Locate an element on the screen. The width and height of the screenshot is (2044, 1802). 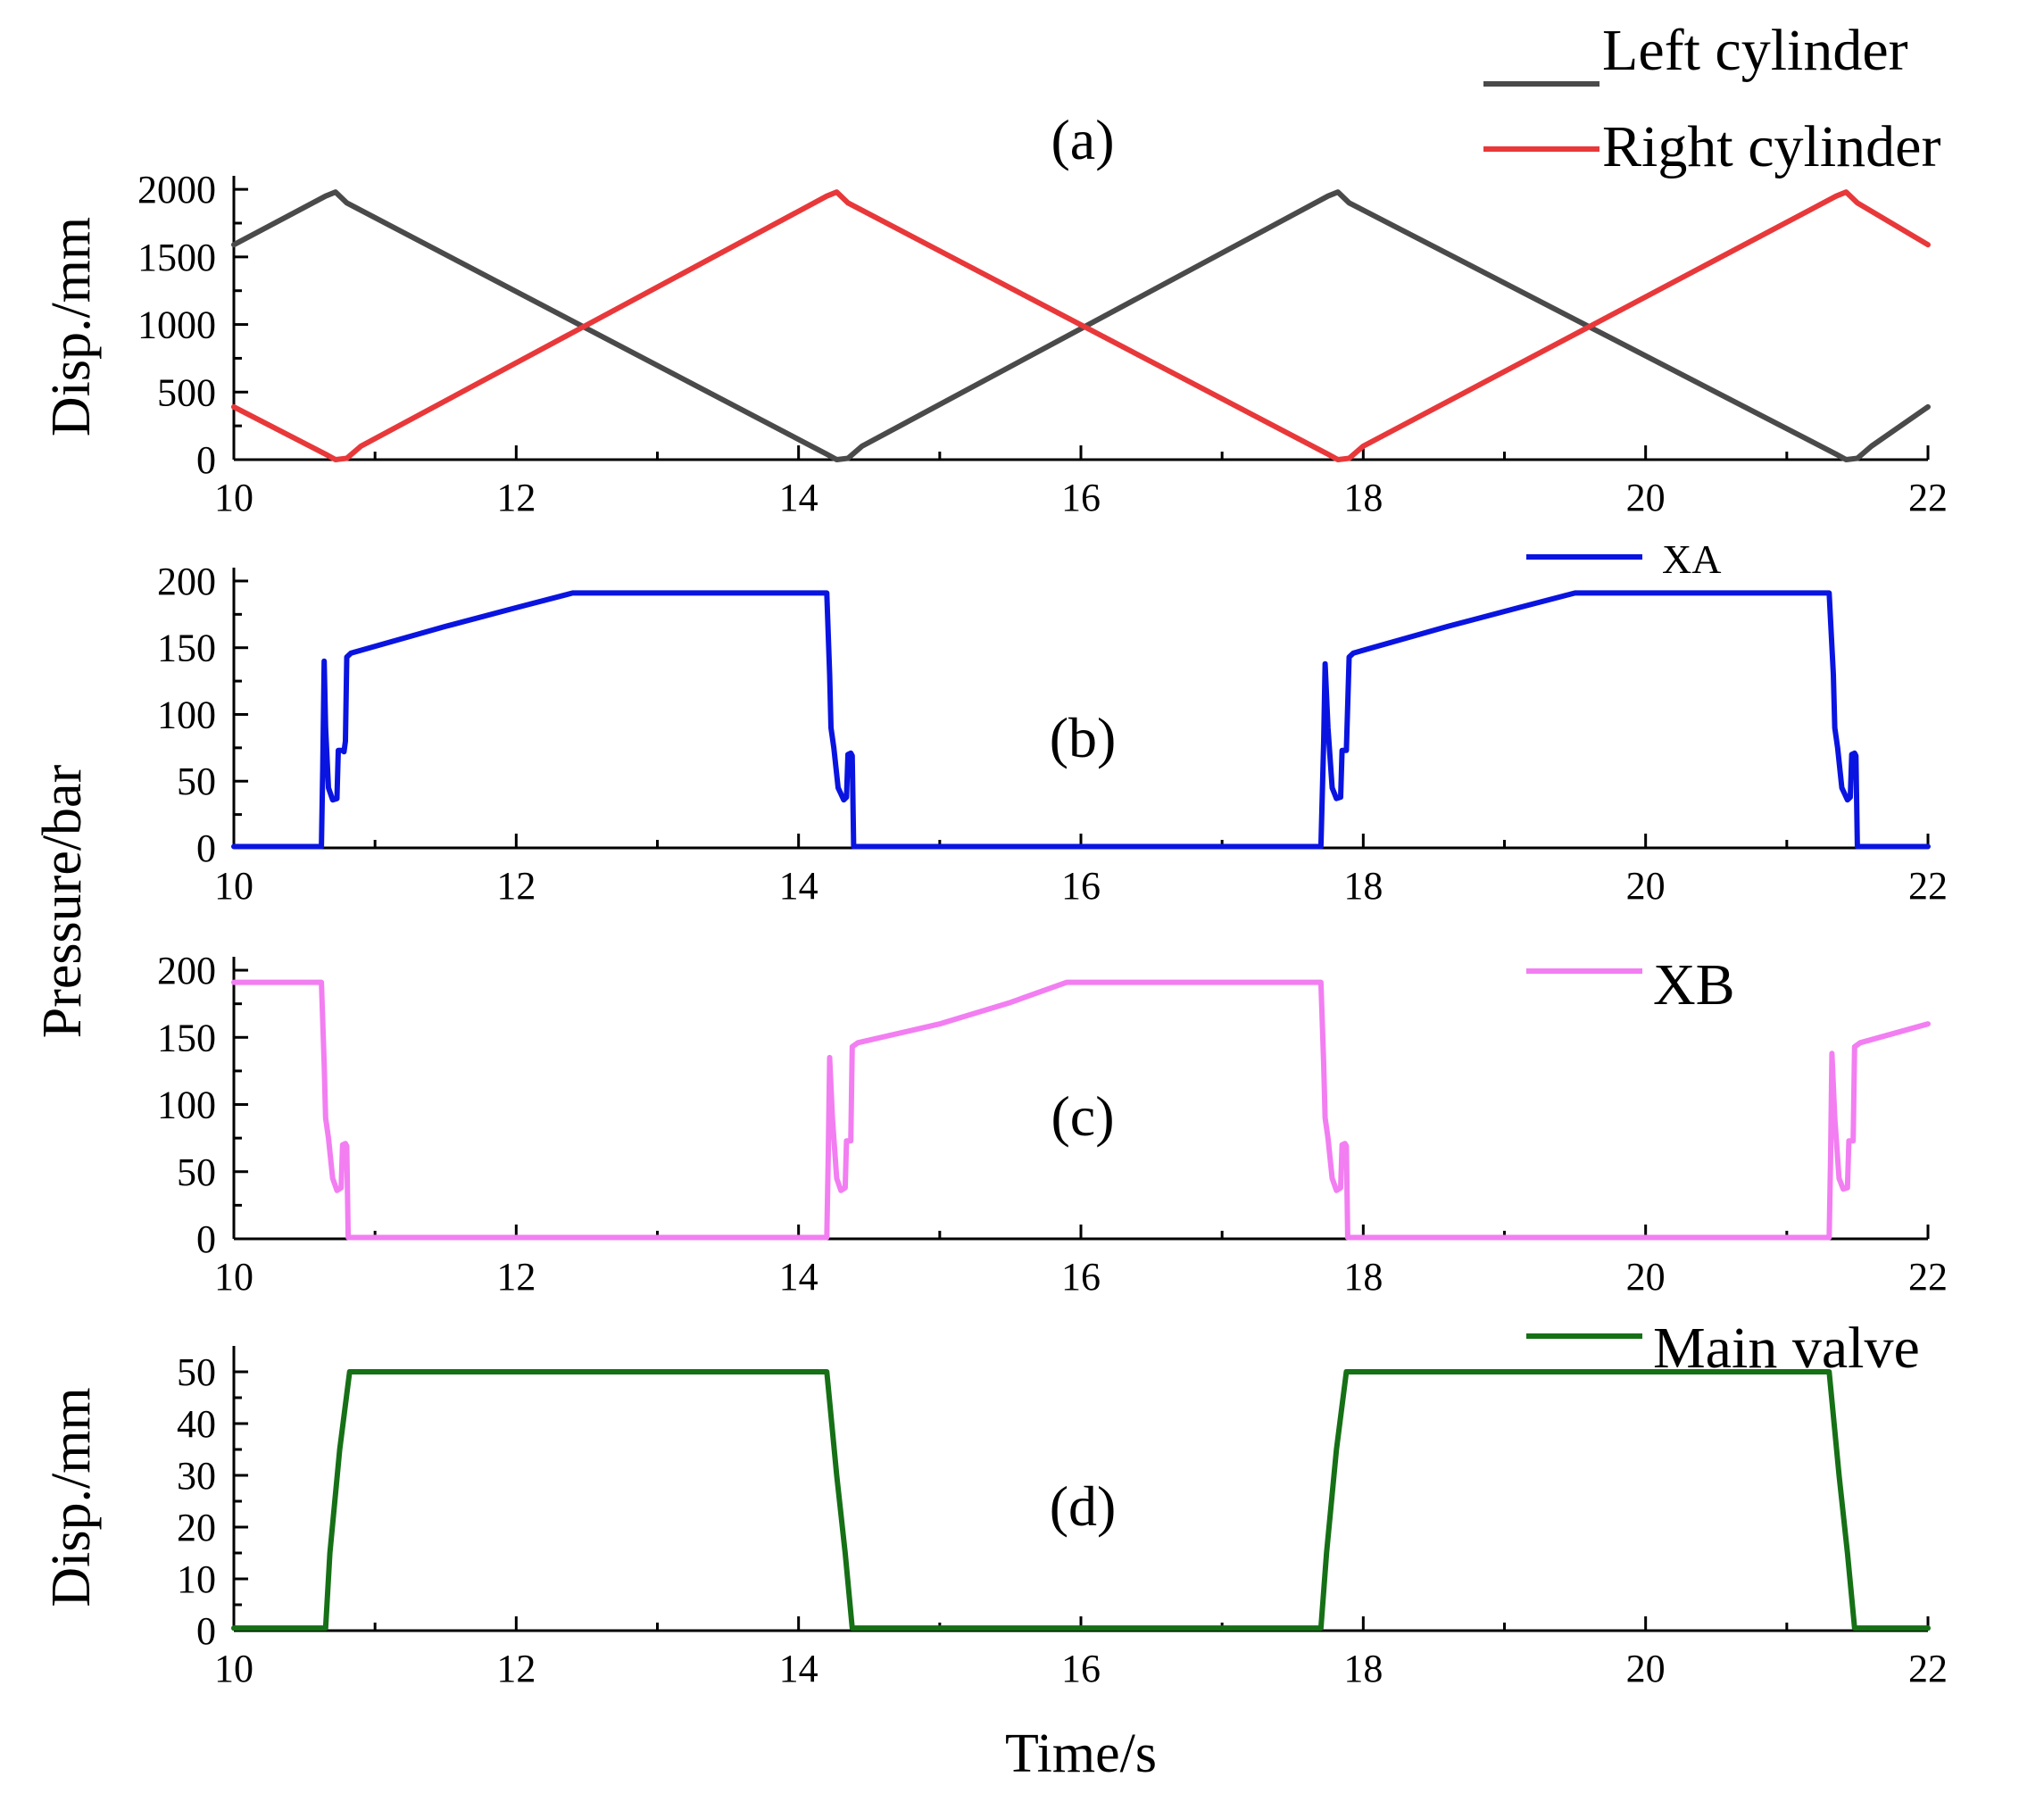
series-line-left-cylinder is located at coordinates (1081, 325).